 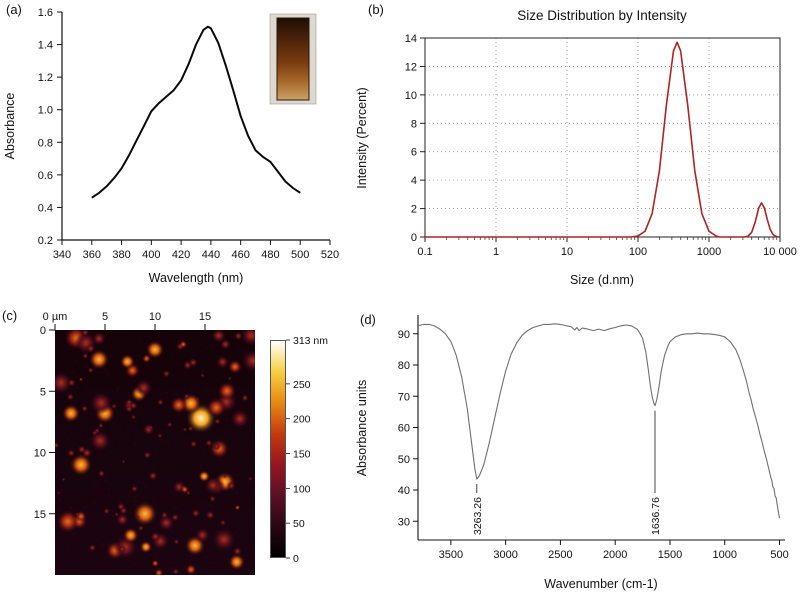 I want to click on uvvis-absorbance-curve, so click(x=196, y=112).